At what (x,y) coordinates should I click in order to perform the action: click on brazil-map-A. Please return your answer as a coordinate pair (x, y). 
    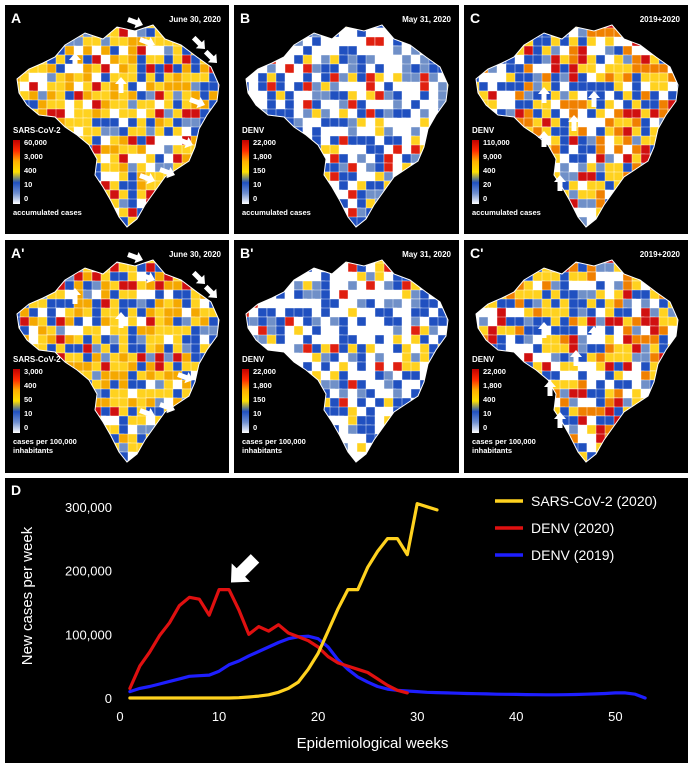
    Looking at the image, I should click on (118, 122).